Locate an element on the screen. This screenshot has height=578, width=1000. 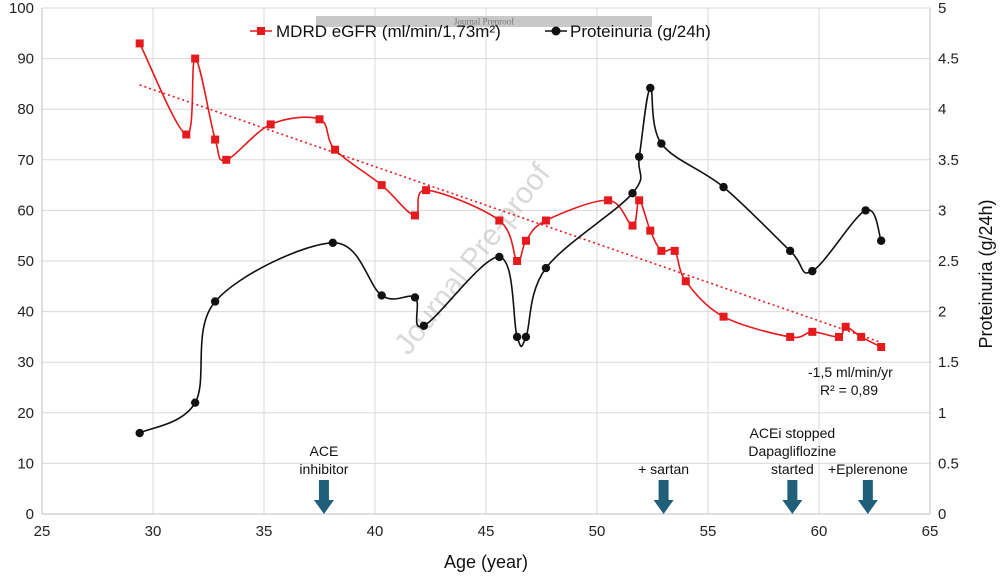
y-left-tick-label: 60 is located at coordinates (25, 210).